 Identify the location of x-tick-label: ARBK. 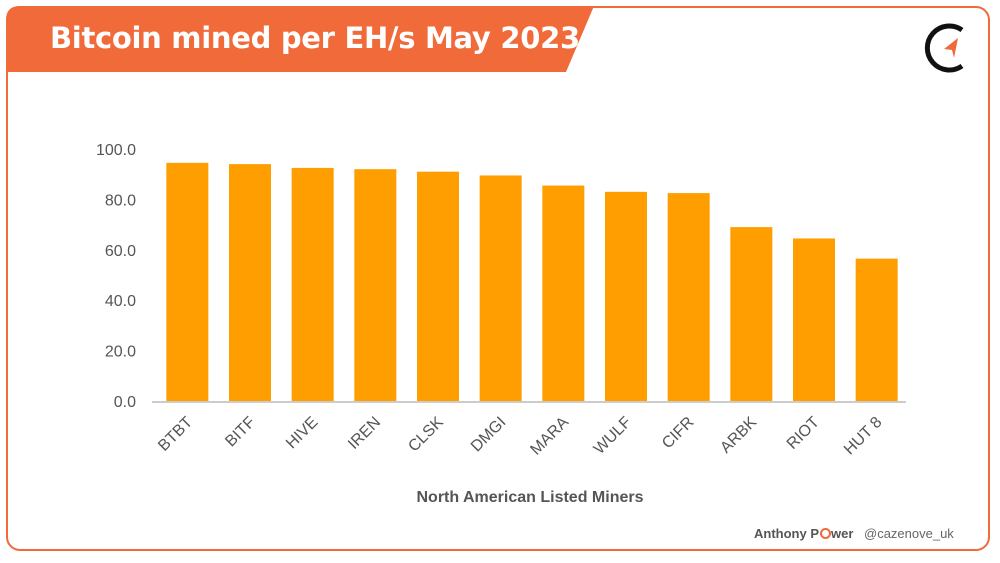
(738, 435).